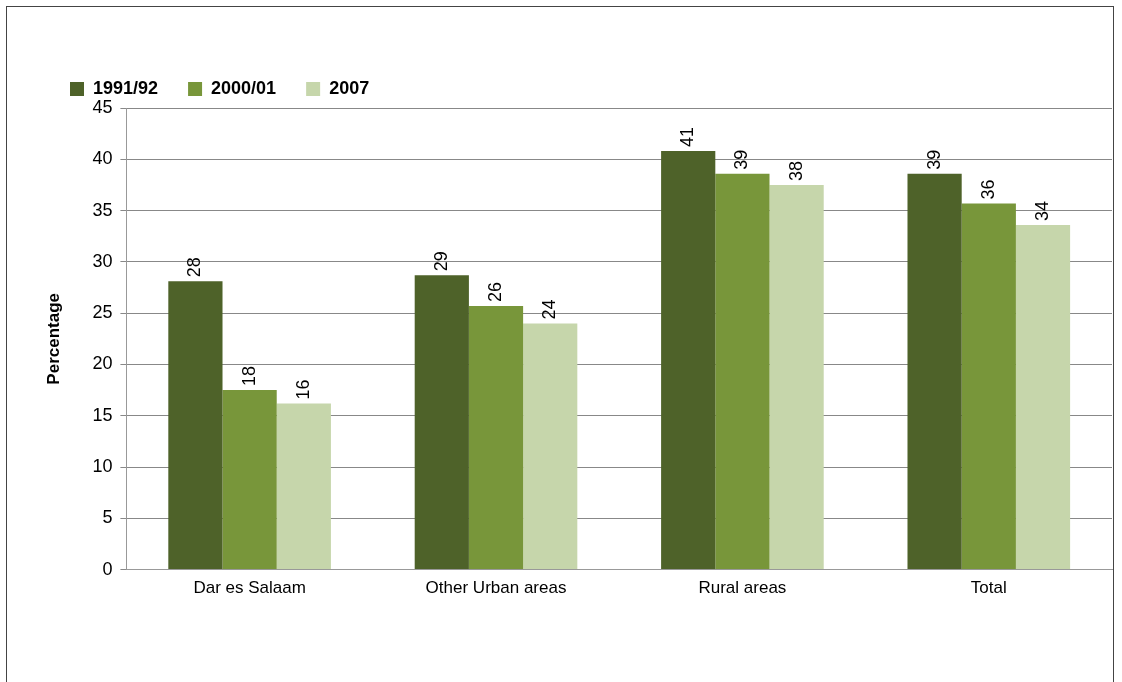 Image resolution: width=1122 pixels, height=682 pixels. What do you see at coordinates (126, 87) in the screenshot?
I see `legend-label: 1991/92` at bounding box center [126, 87].